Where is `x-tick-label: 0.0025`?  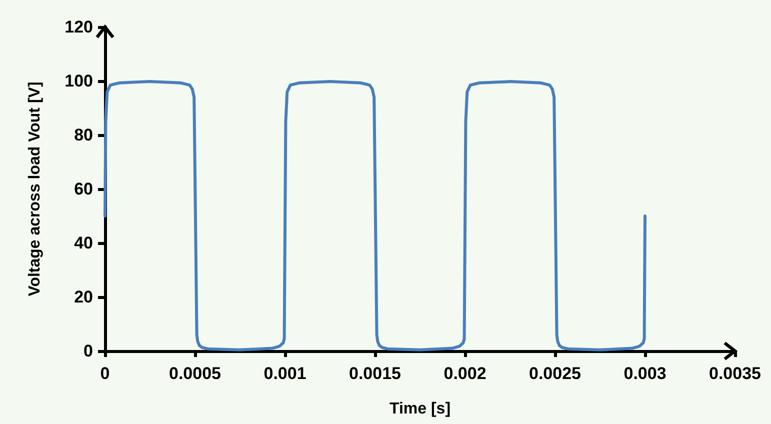
x-tick-label: 0.0025 is located at coordinates (555, 373).